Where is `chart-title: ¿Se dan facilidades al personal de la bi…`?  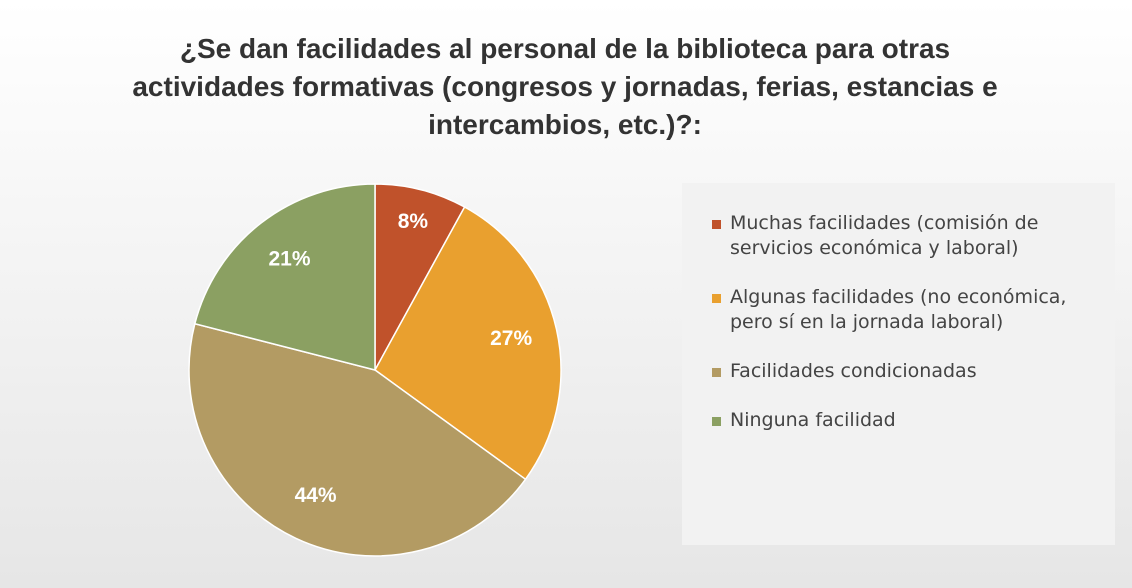 chart-title: ¿Se dan facilidades al personal de la bi… is located at coordinates (565, 86).